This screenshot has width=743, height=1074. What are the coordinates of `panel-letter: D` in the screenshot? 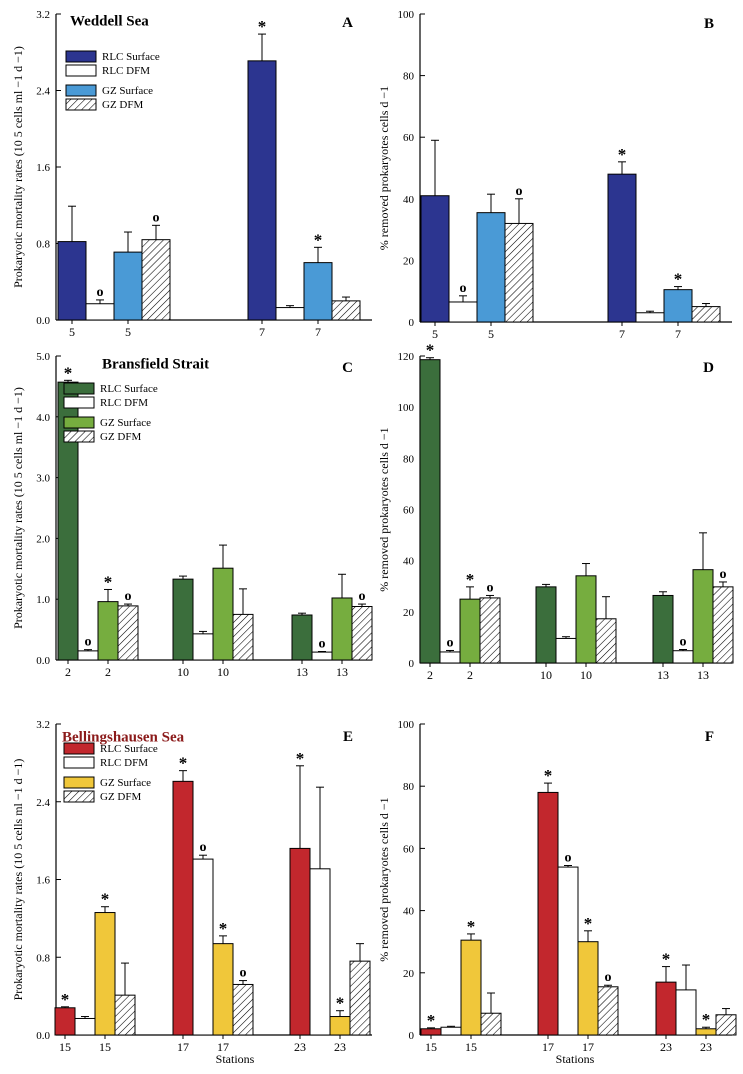 It's located at (708, 368).